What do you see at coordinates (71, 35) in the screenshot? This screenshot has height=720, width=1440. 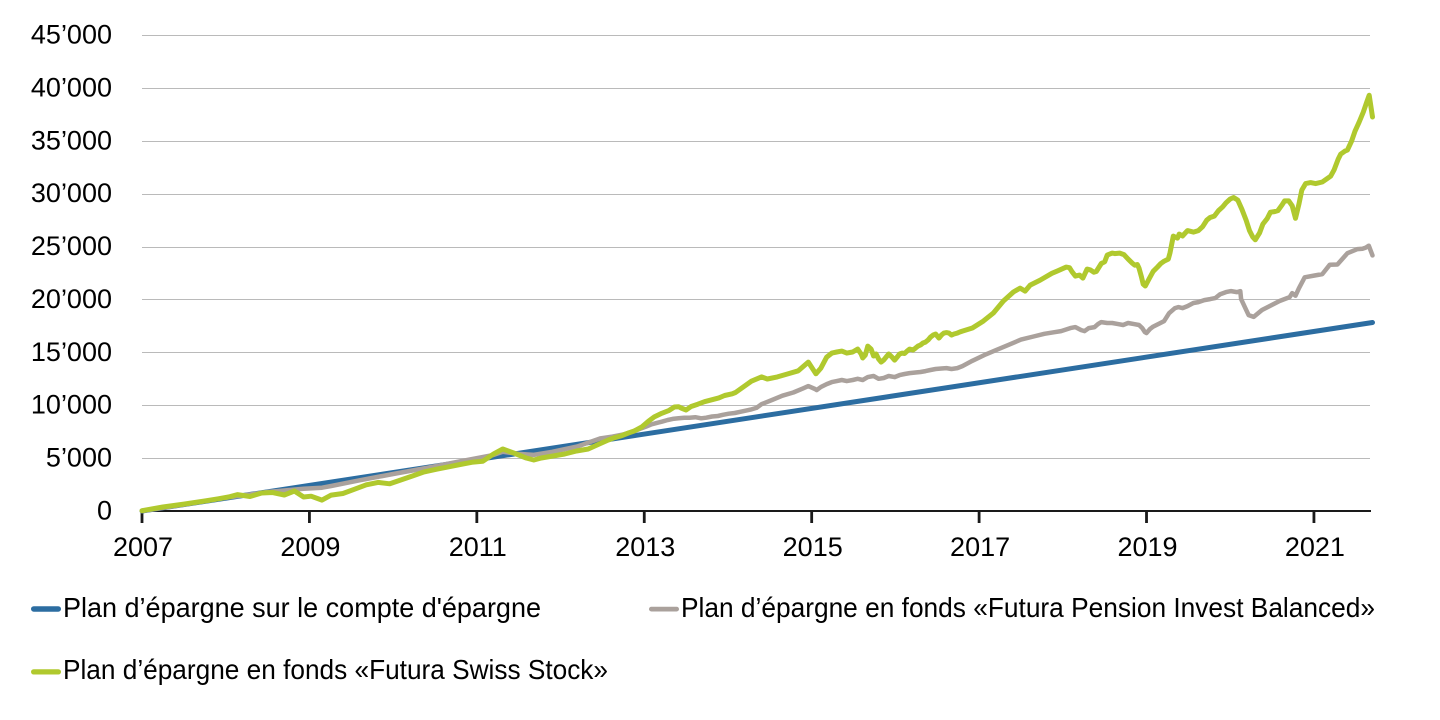 I see `svg-text: 45’000` at bounding box center [71, 35].